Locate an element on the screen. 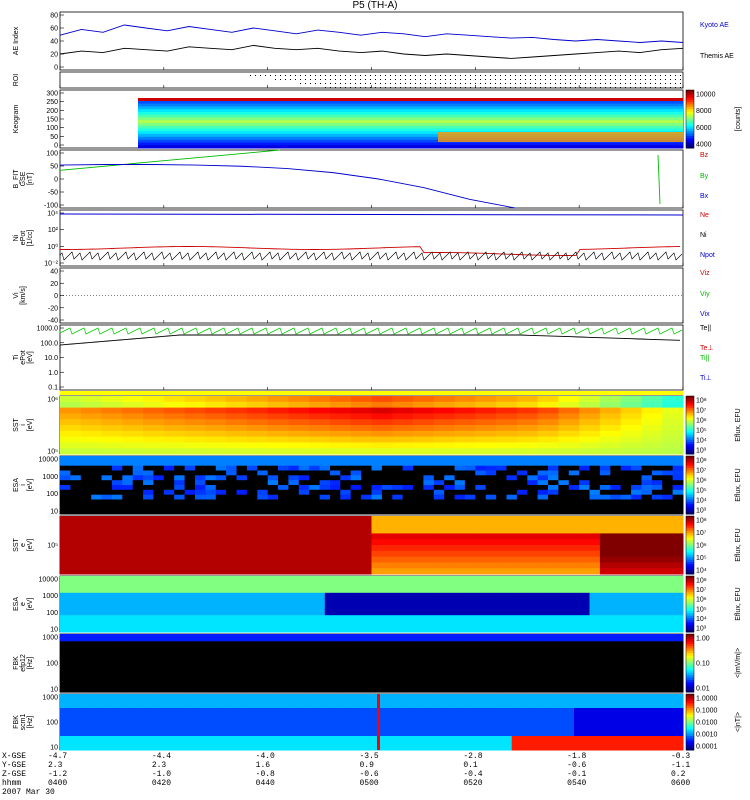 This screenshot has width=750, height=800. colorbar-tick-sst_i: 10⁴ is located at coordinates (701, 441).